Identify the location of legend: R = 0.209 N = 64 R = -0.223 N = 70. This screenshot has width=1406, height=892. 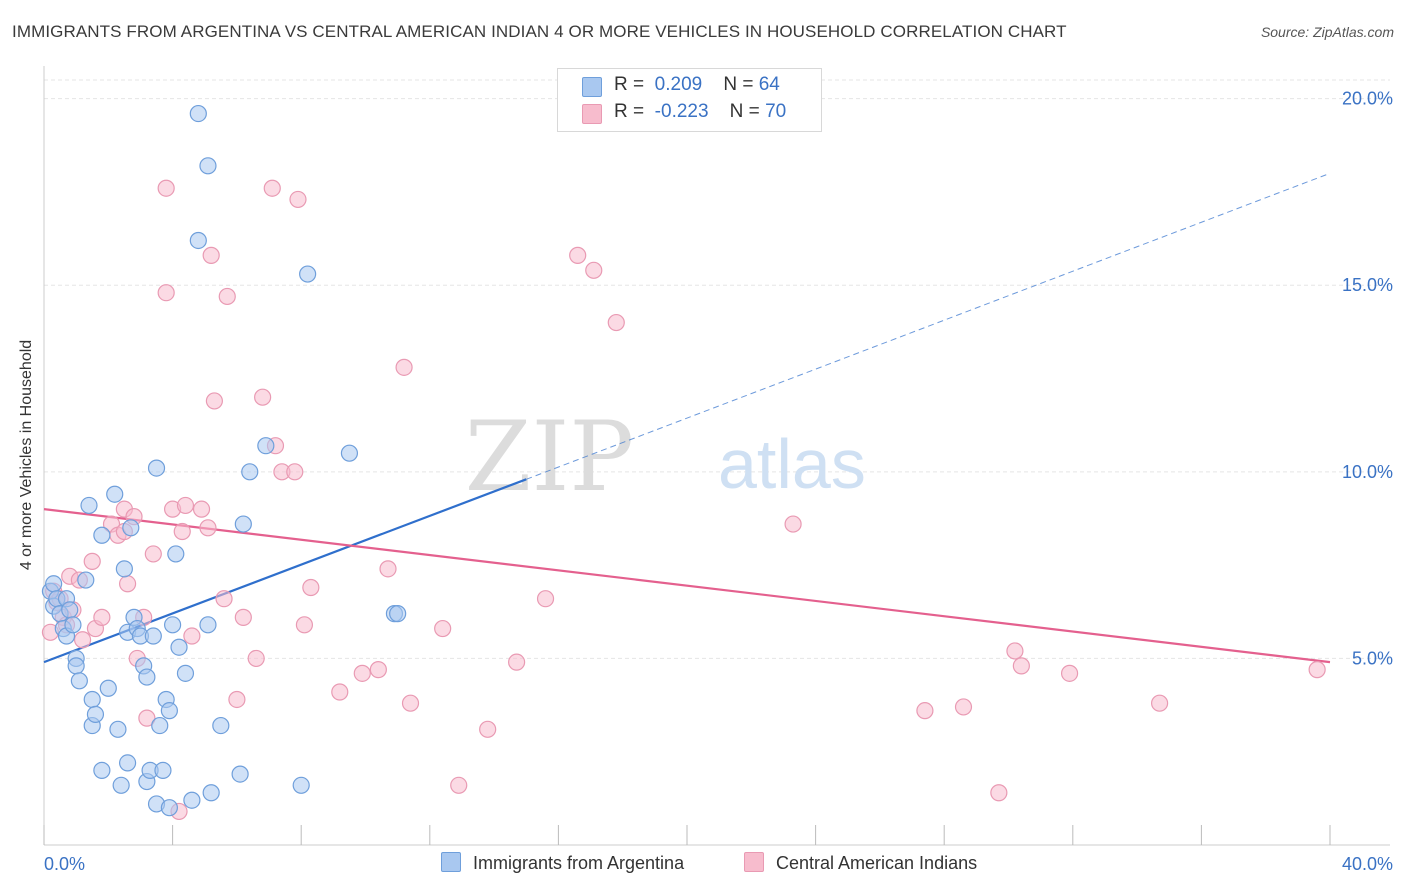
(689, 100).